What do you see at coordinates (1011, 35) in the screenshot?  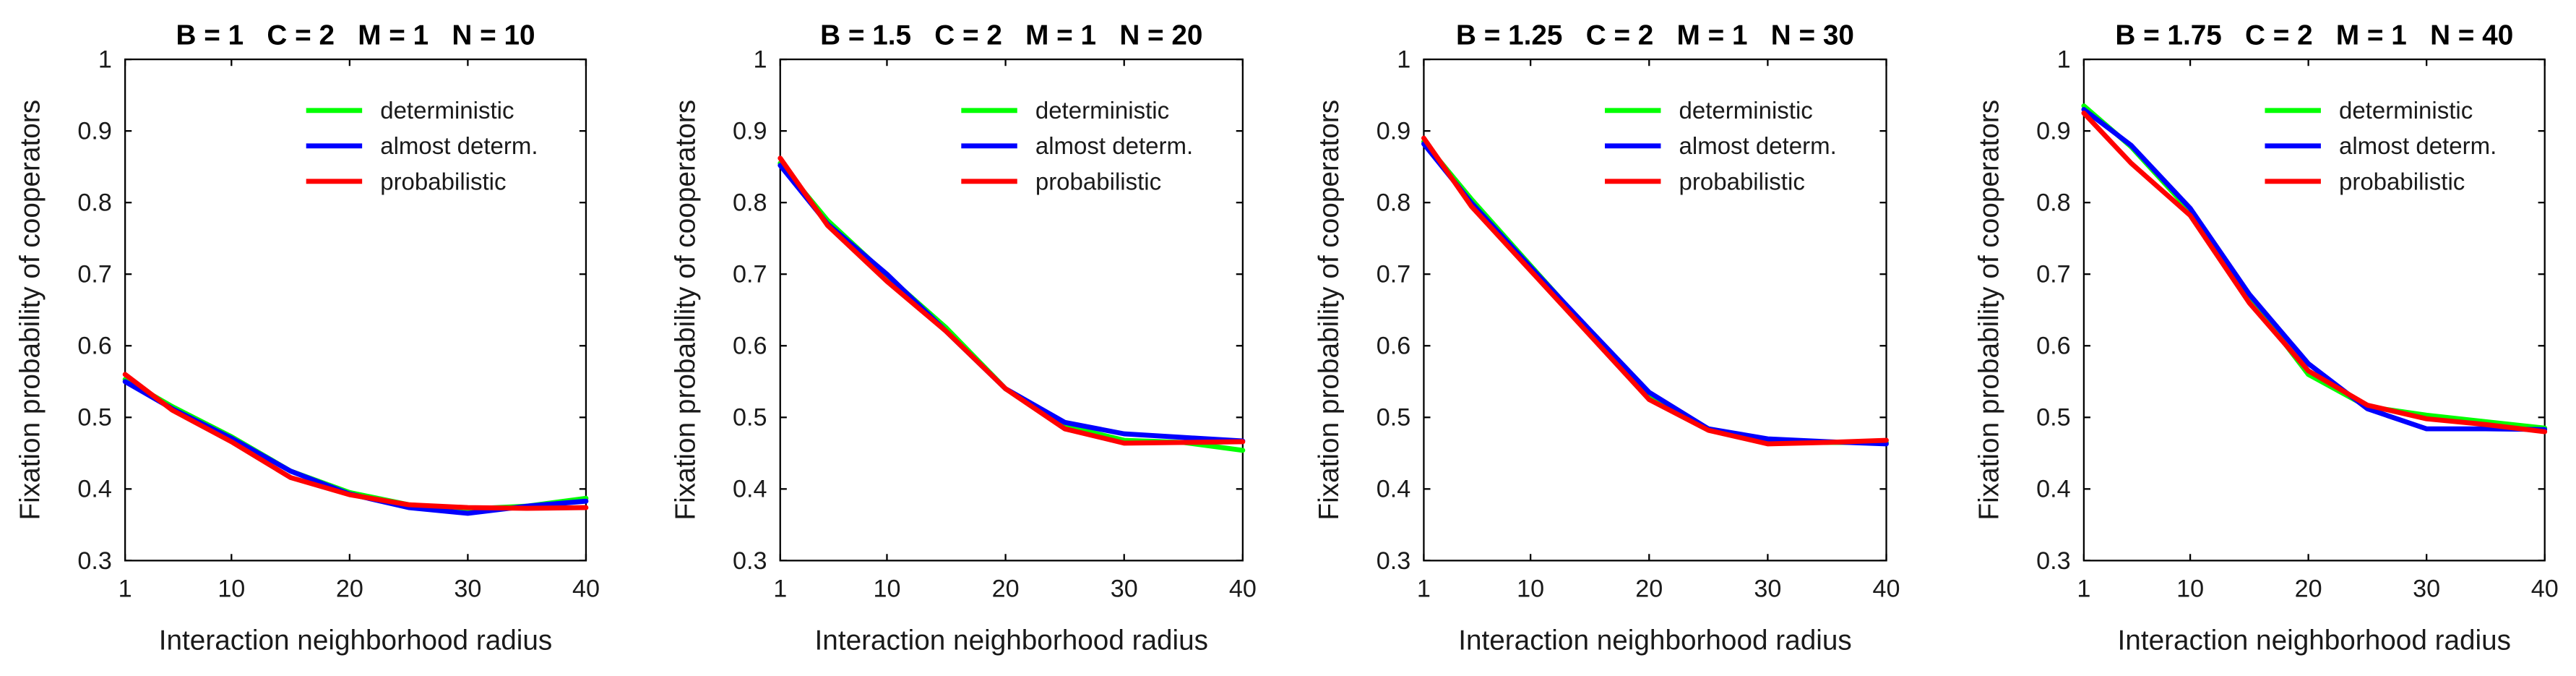 I see `chart-title: B = 1.5 C = 2 M = 1 N = 20` at bounding box center [1011, 35].